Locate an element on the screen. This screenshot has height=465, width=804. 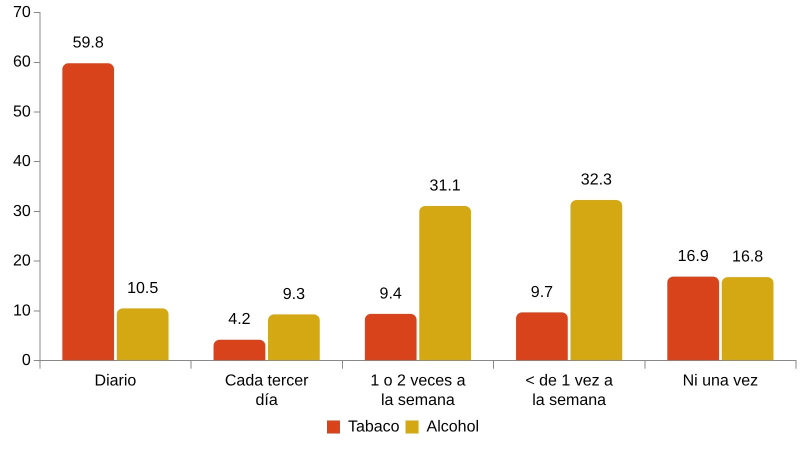
y-tick-label: 20 is located at coordinates (22, 261).